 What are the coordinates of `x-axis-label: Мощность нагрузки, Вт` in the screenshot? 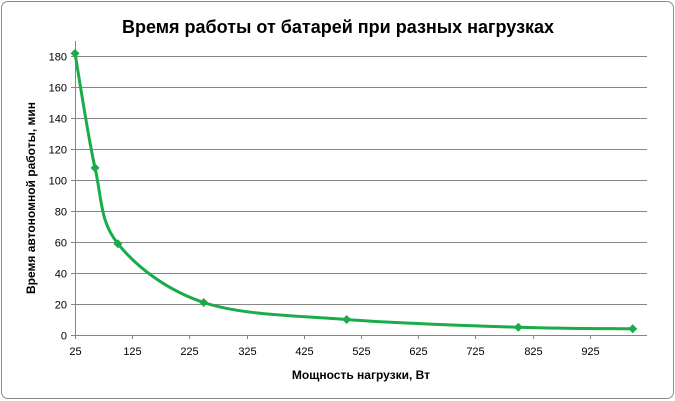 It's located at (361, 375).